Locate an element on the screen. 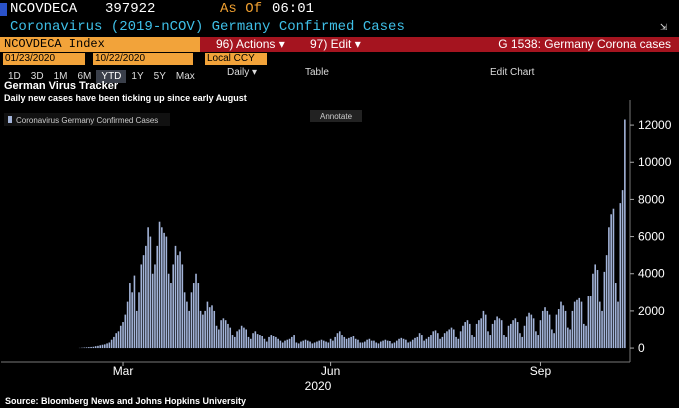  edit-chart-button: Edit Chart is located at coordinates (512, 72).